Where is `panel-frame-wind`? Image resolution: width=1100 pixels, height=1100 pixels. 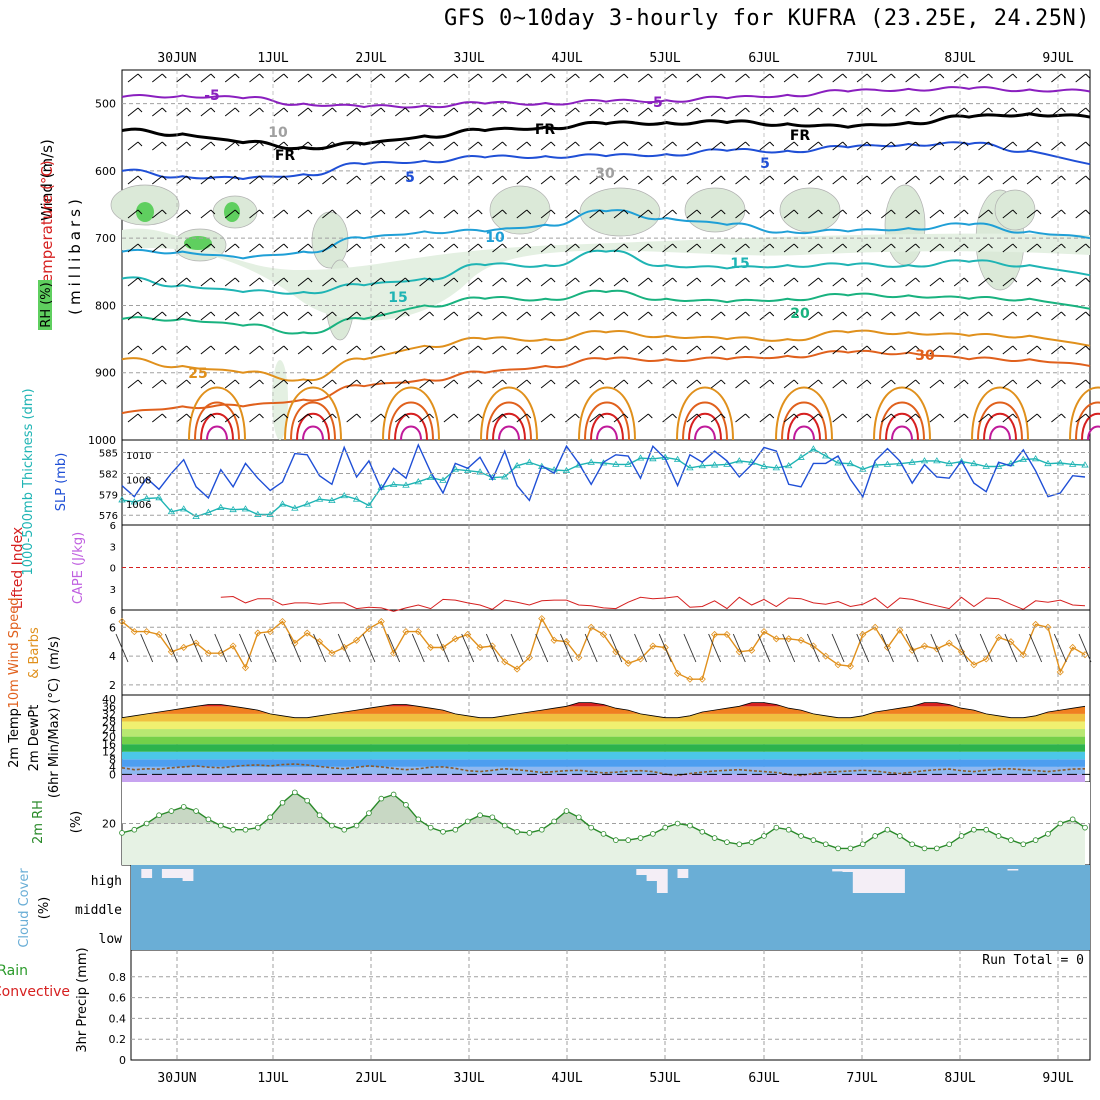 panel-frame-wind is located at coordinates (606, 652).